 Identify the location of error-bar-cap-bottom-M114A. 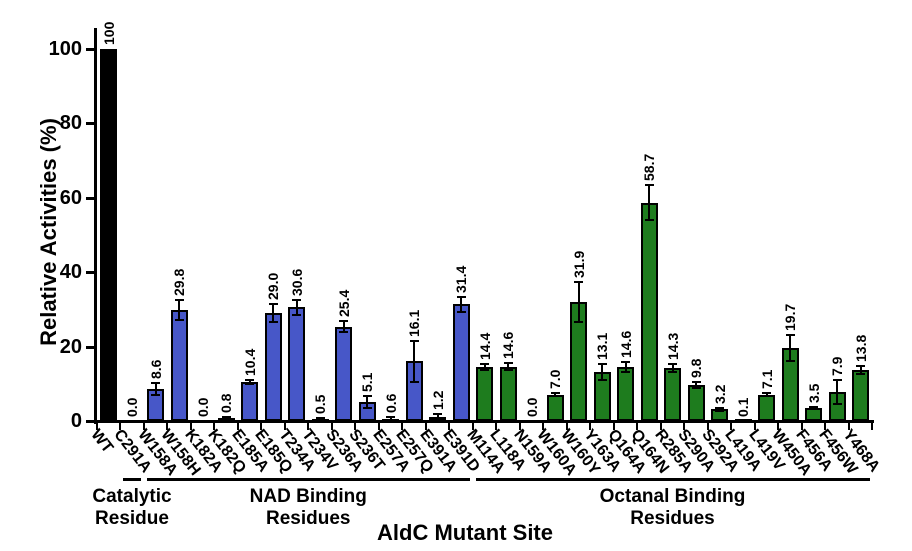
(484, 370).